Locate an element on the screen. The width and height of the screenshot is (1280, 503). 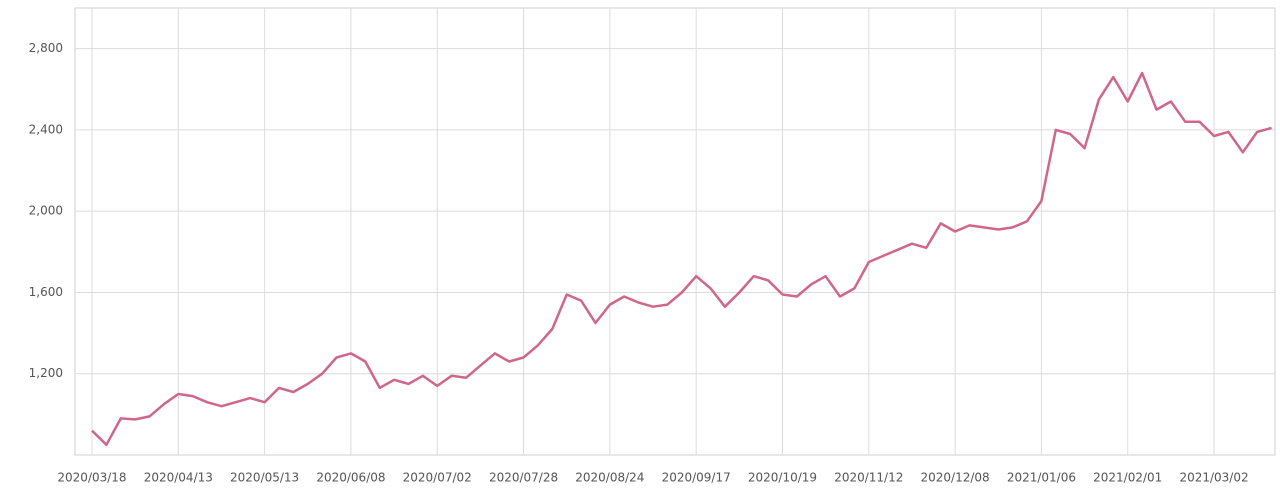
x-tick-label: 2020/07/28 is located at coordinates (523, 478).